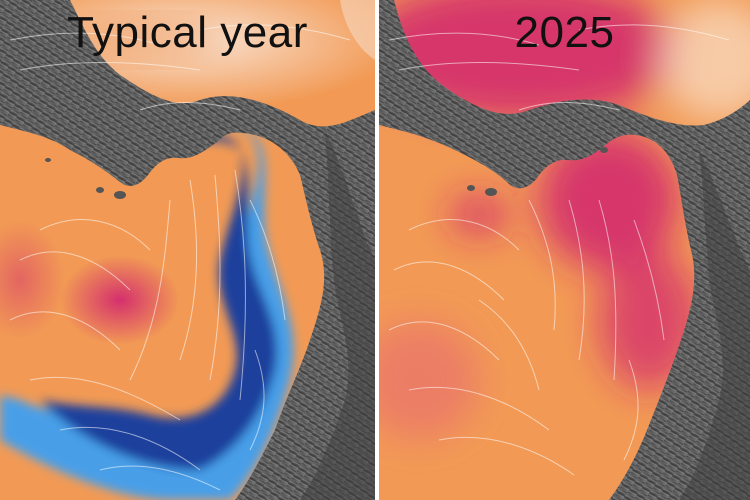 Image resolution: width=750 pixels, height=500 pixels. What do you see at coordinates (704, 60) in the screenshot?
I see `caribbean-water` at bounding box center [704, 60].